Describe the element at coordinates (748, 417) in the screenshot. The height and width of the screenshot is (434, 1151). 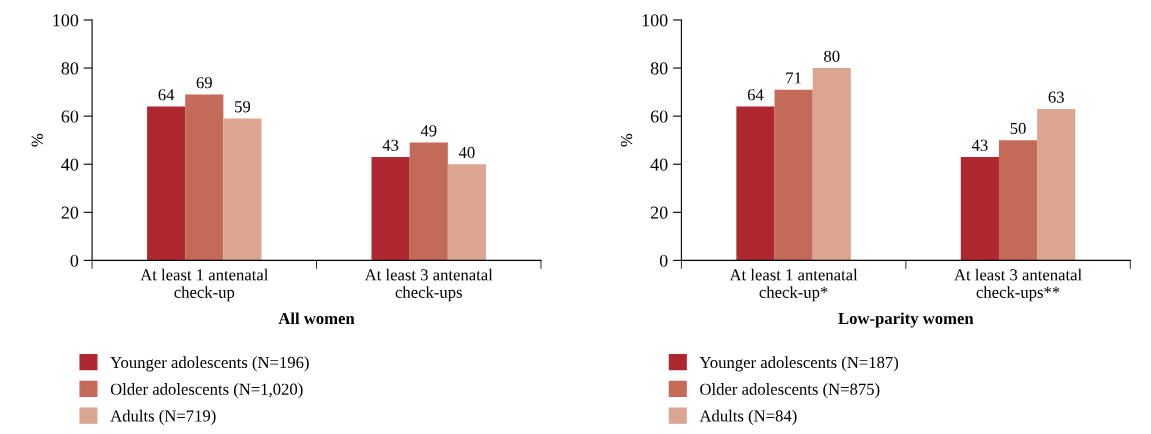
I see `legend-label: Adults (N=84)` at that location.